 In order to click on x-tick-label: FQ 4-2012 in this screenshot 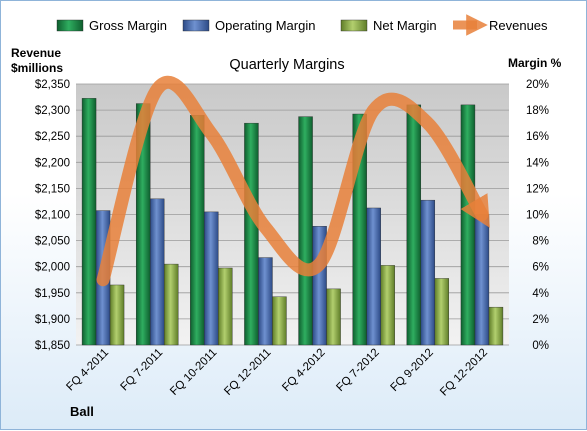, I will do `click(303, 370)`.